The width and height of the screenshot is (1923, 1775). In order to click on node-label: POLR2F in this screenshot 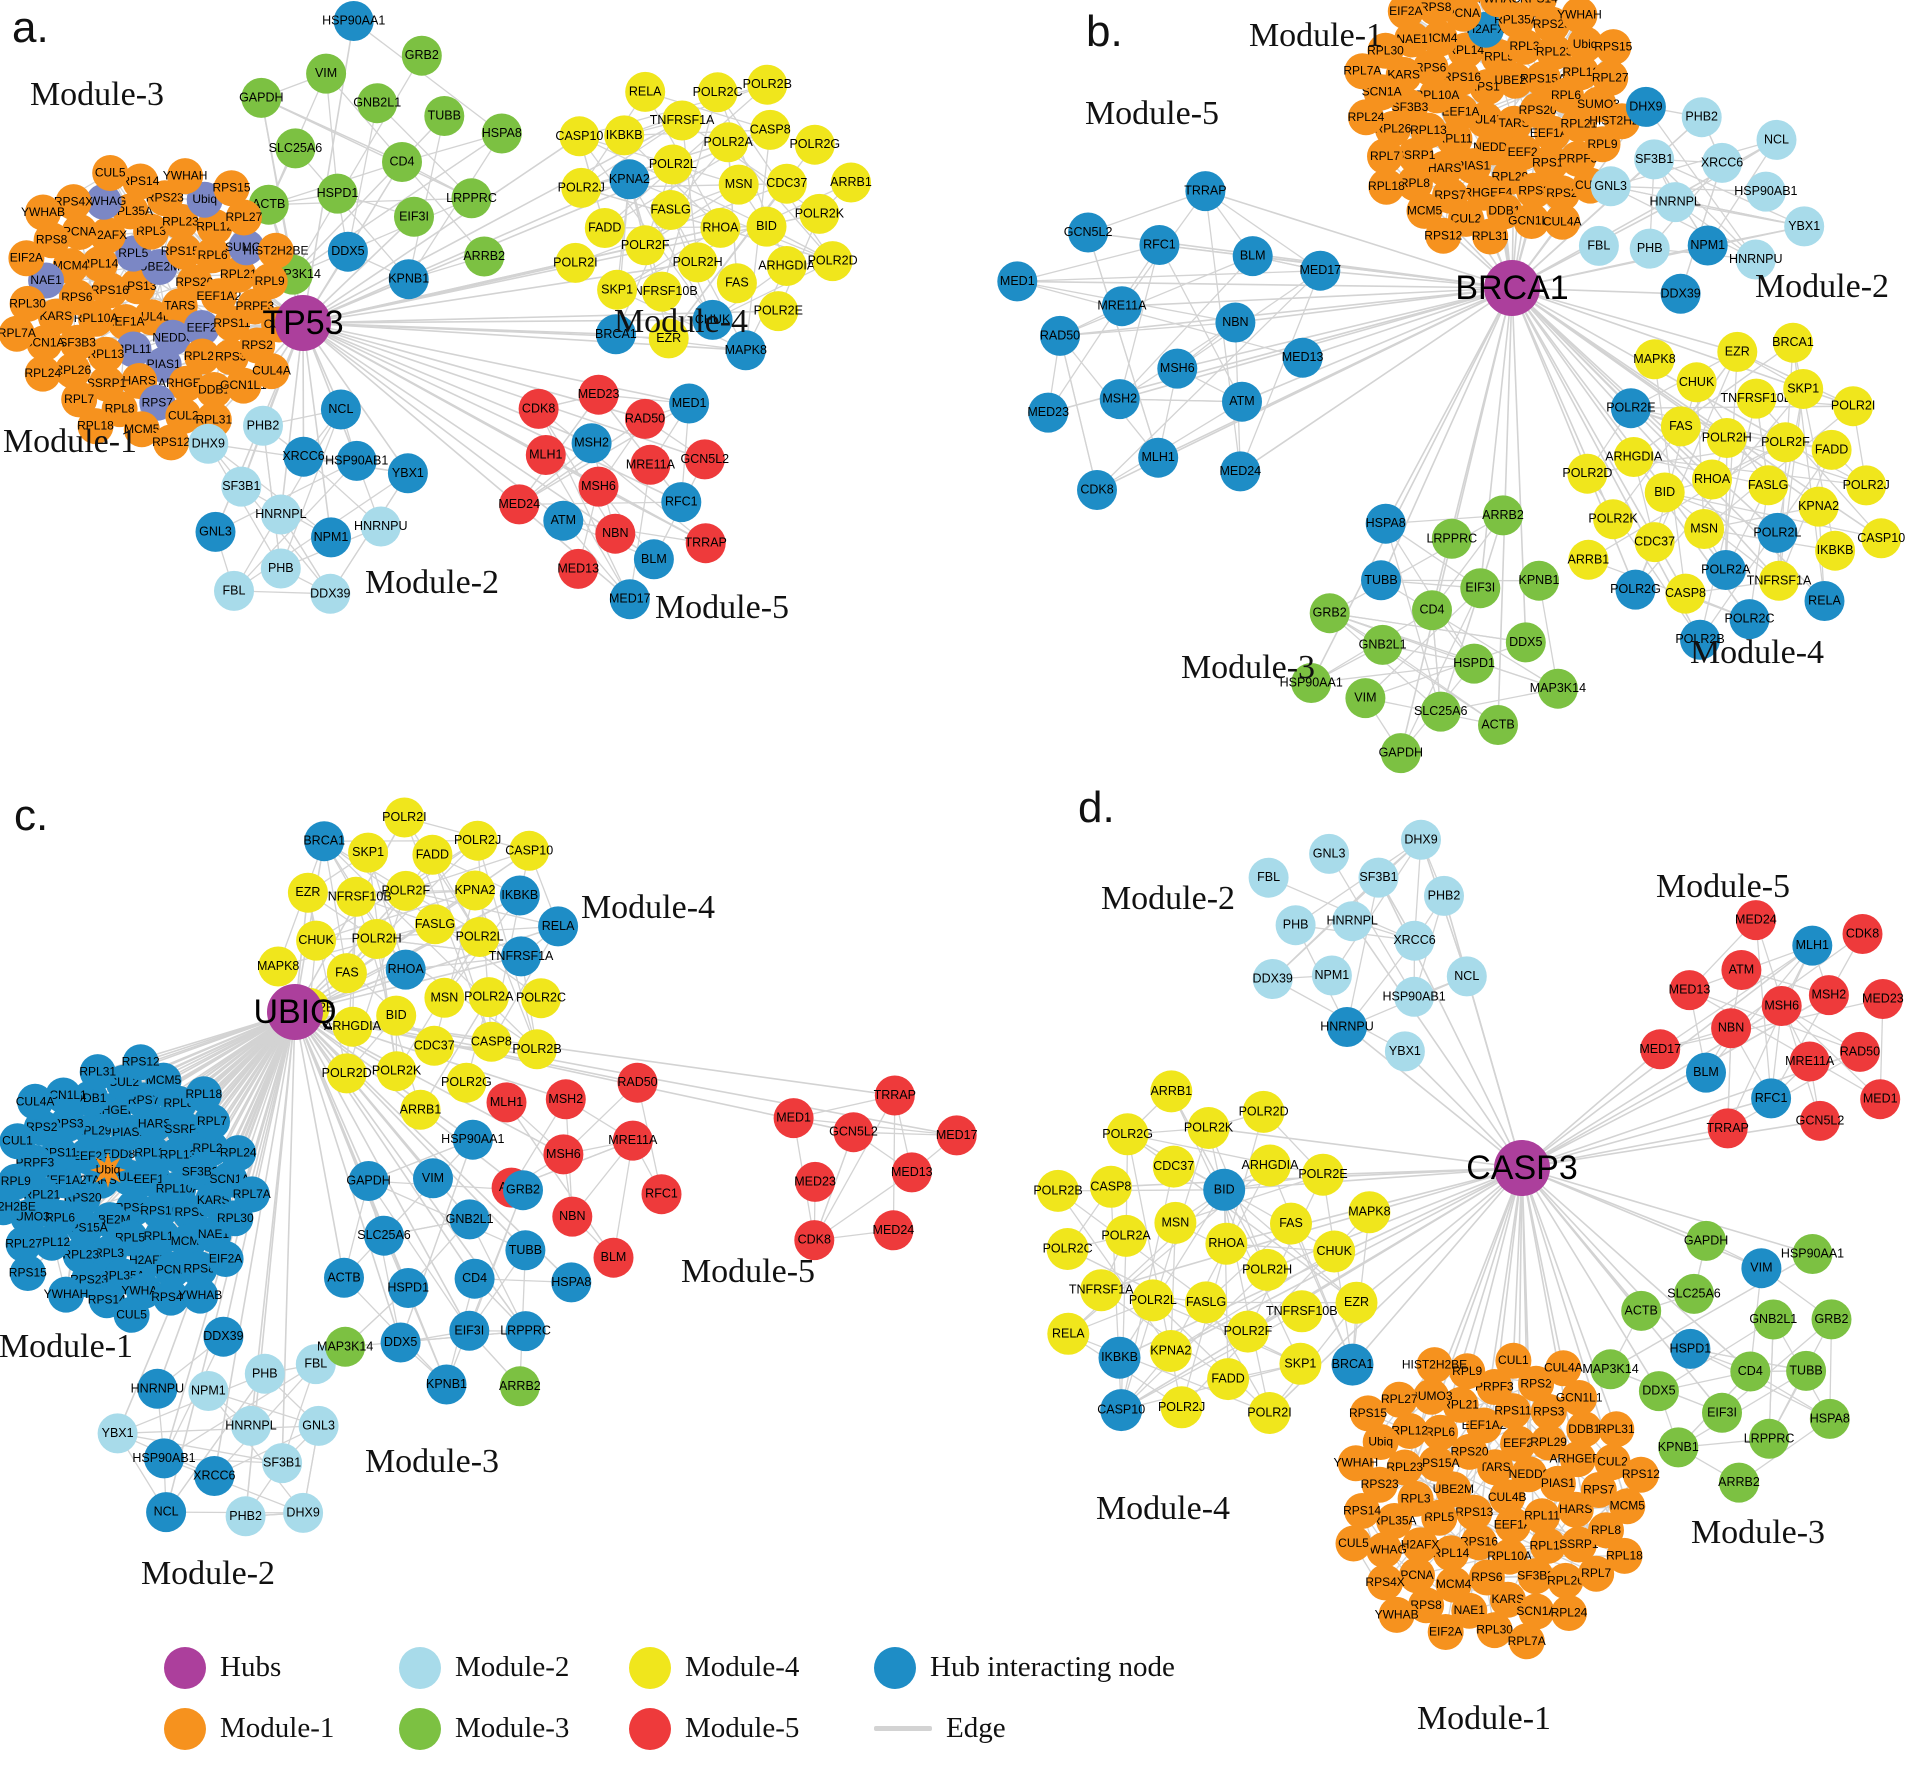, I will do `click(1248, 1331)`.